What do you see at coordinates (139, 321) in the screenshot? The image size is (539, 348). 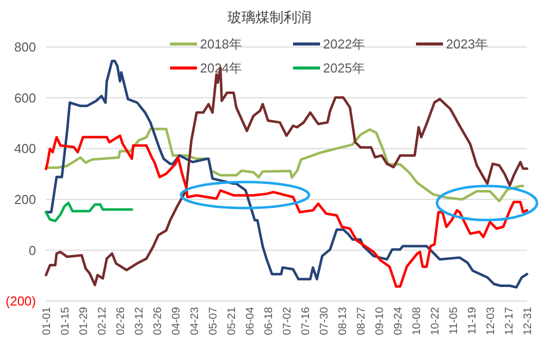 I see `x-tick-label: 03-12` at bounding box center [139, 321].